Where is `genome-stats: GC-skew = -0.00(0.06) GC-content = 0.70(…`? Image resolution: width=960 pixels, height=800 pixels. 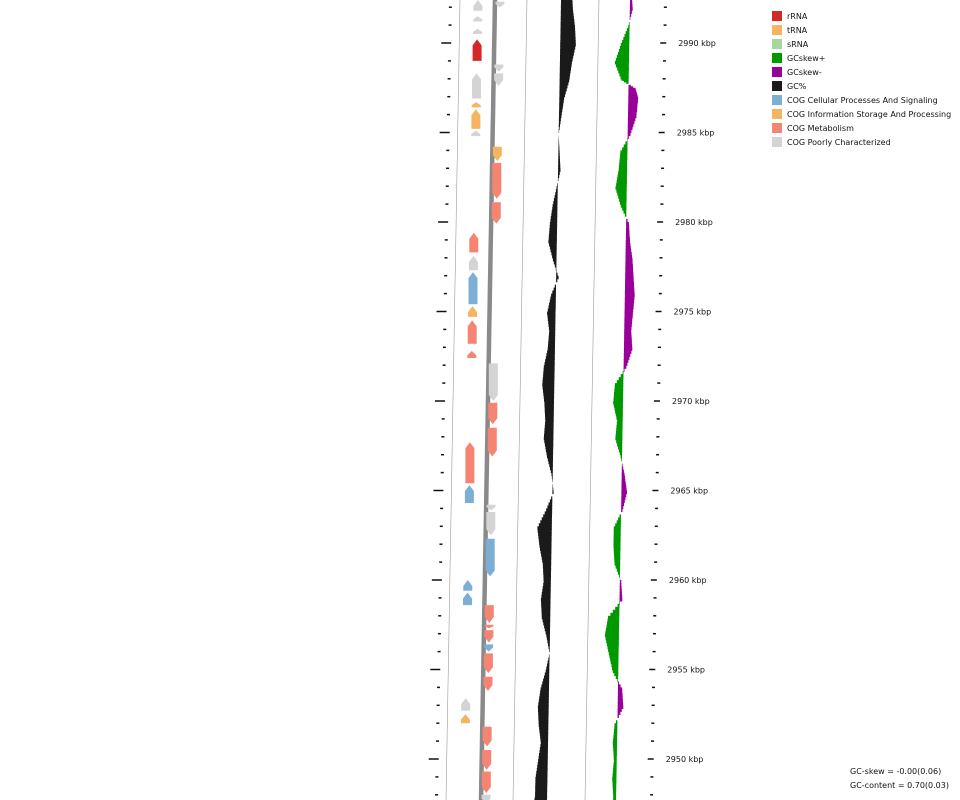
genome-stats: GC-skew = -0.00(0.06) GC-content = 0.70(… is located at coordinates (899, 779).